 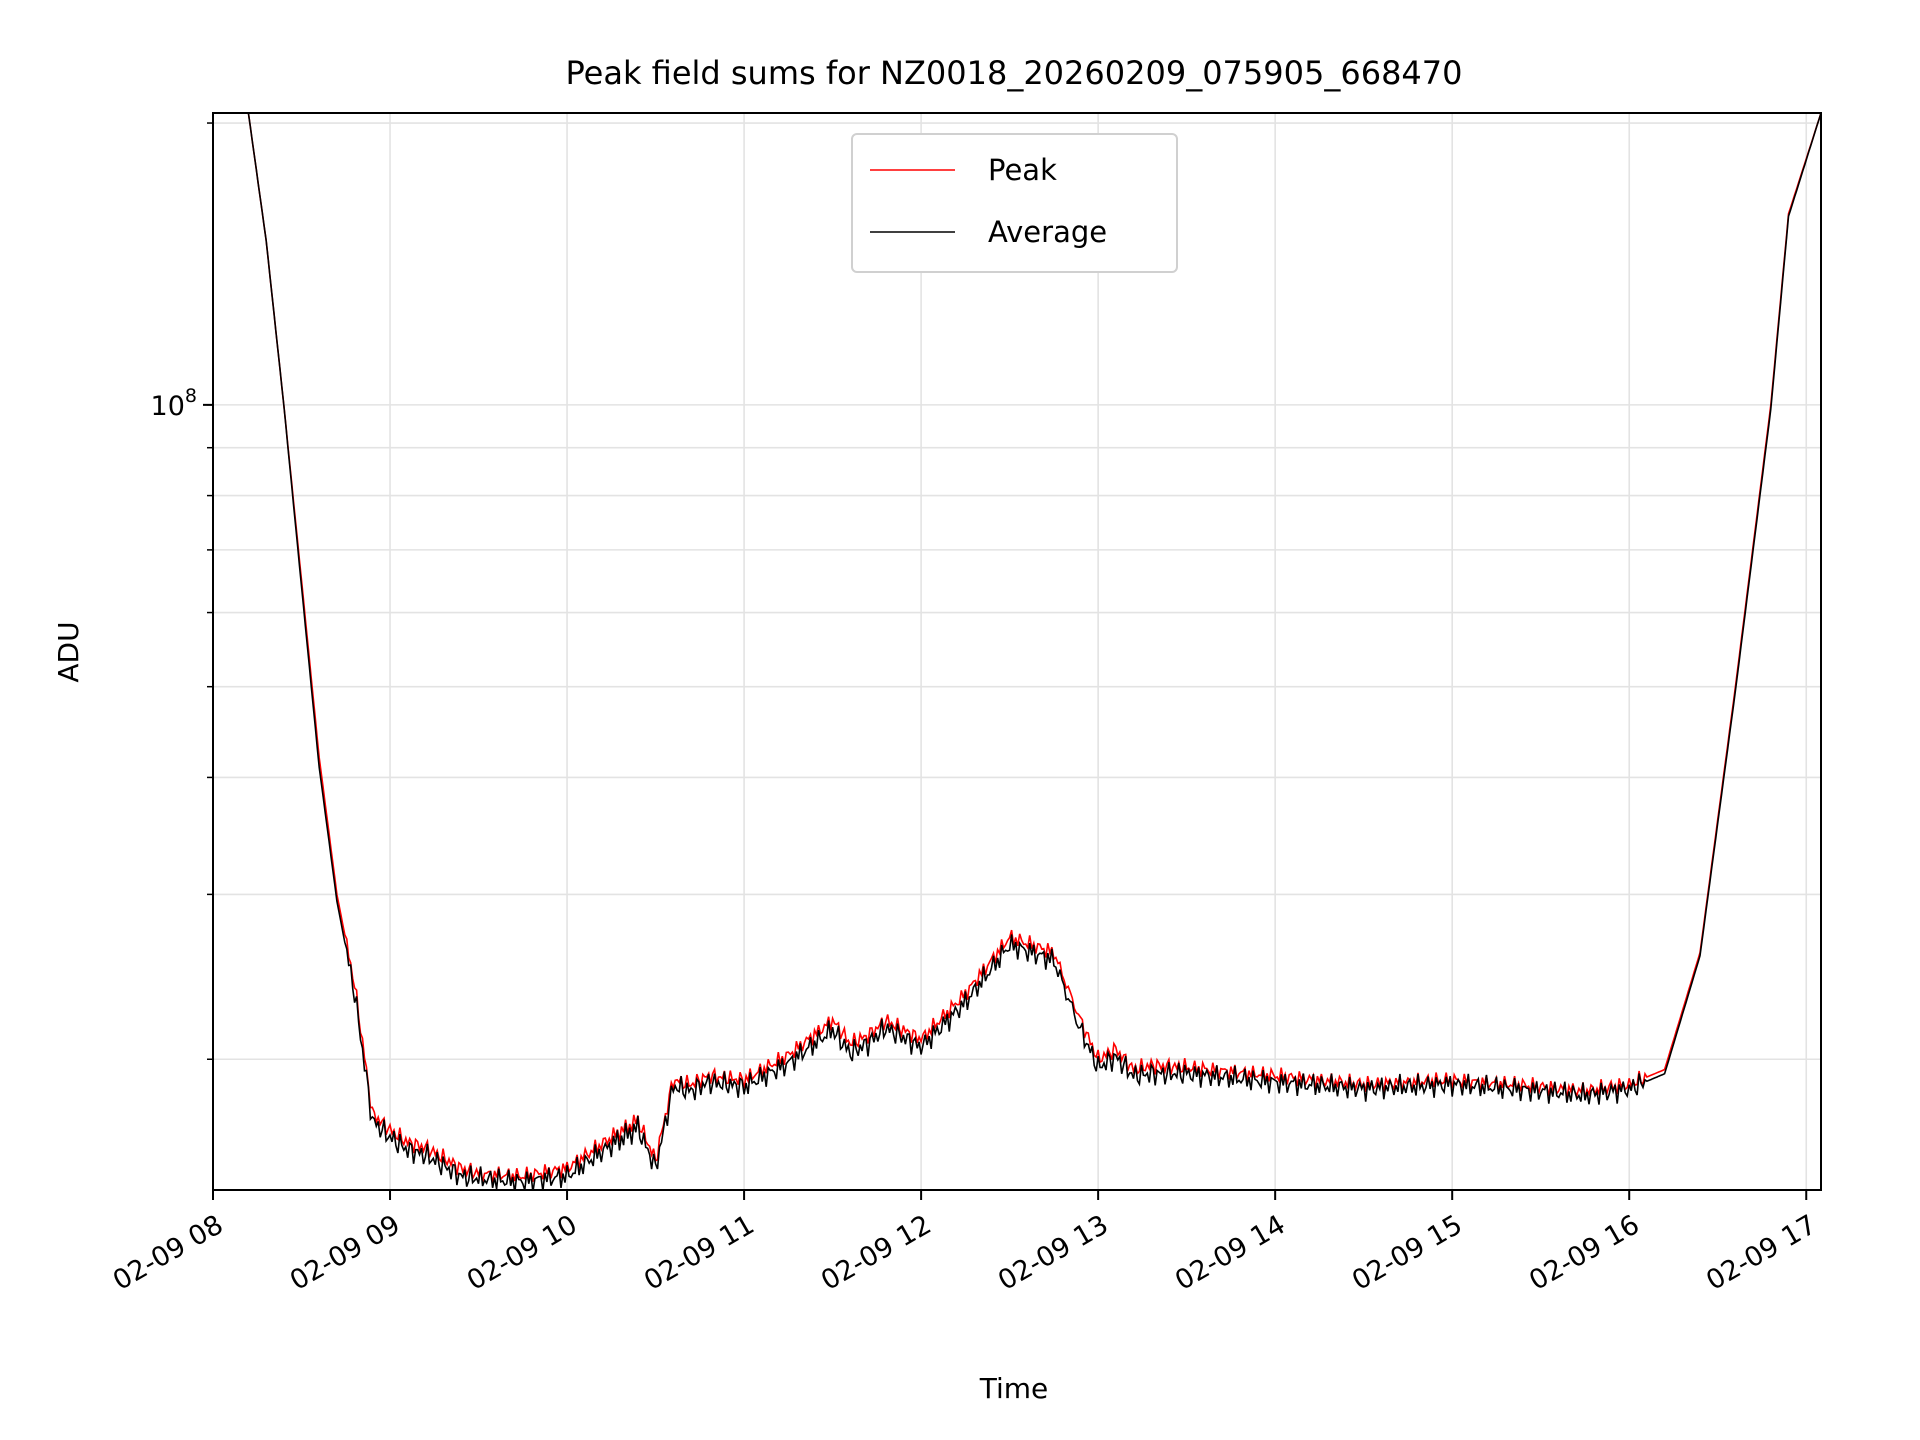 I want to click on legend-label-average: Average, so click(x=1047, y=232).